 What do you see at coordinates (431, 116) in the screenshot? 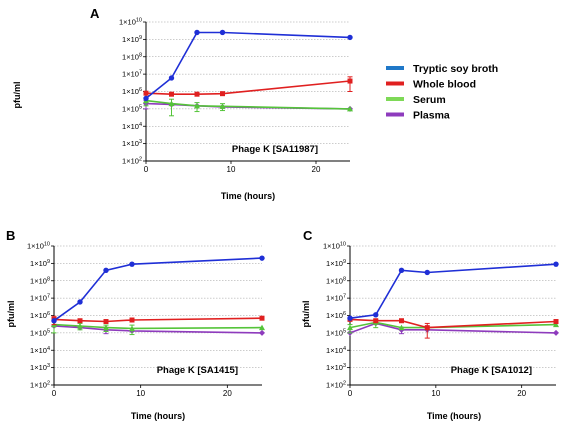
I see `legend-label: Plasma` at bounding box center [431, 116].